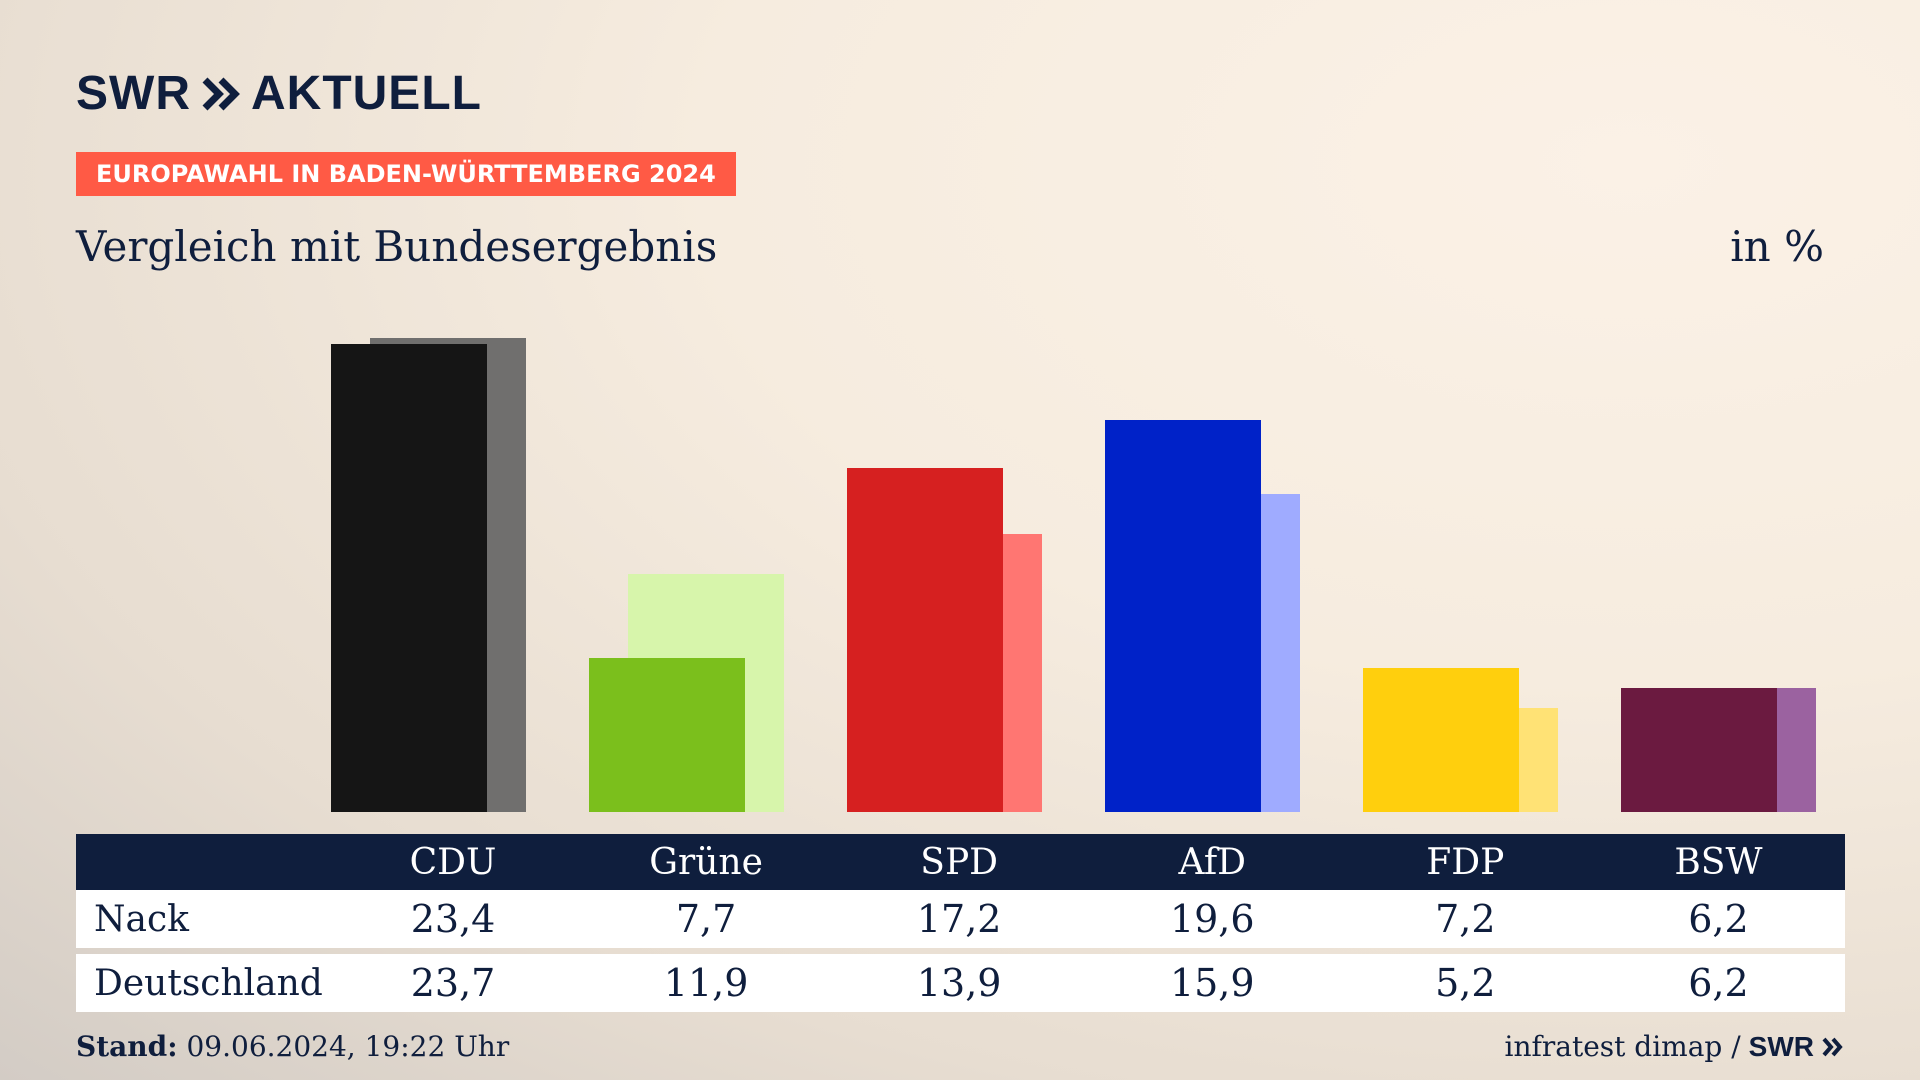 The height and width of the screenshot is (1080, 1920). I want to click on row-label-nack: Nack, so click(141, 919).